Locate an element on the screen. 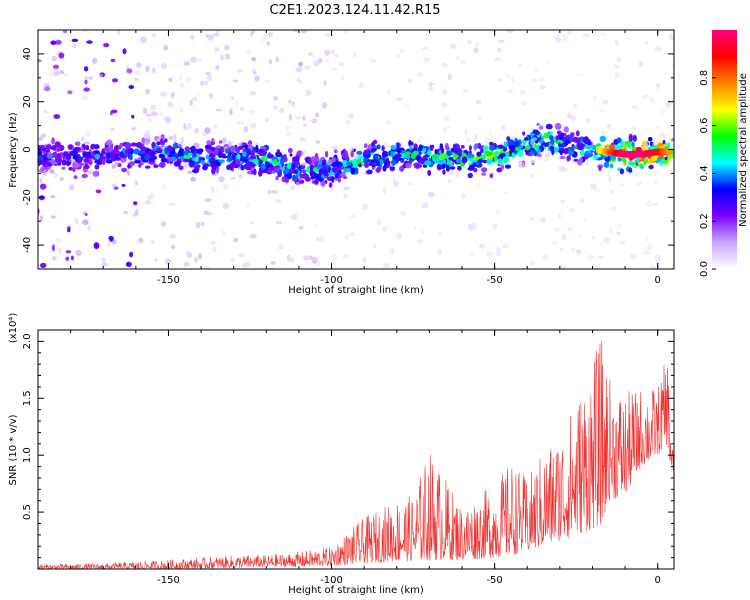 The height and width of the screenshot is (600, 750). snr-y-label: SNR (10 * v/v) is located at coordinates (13, 449).